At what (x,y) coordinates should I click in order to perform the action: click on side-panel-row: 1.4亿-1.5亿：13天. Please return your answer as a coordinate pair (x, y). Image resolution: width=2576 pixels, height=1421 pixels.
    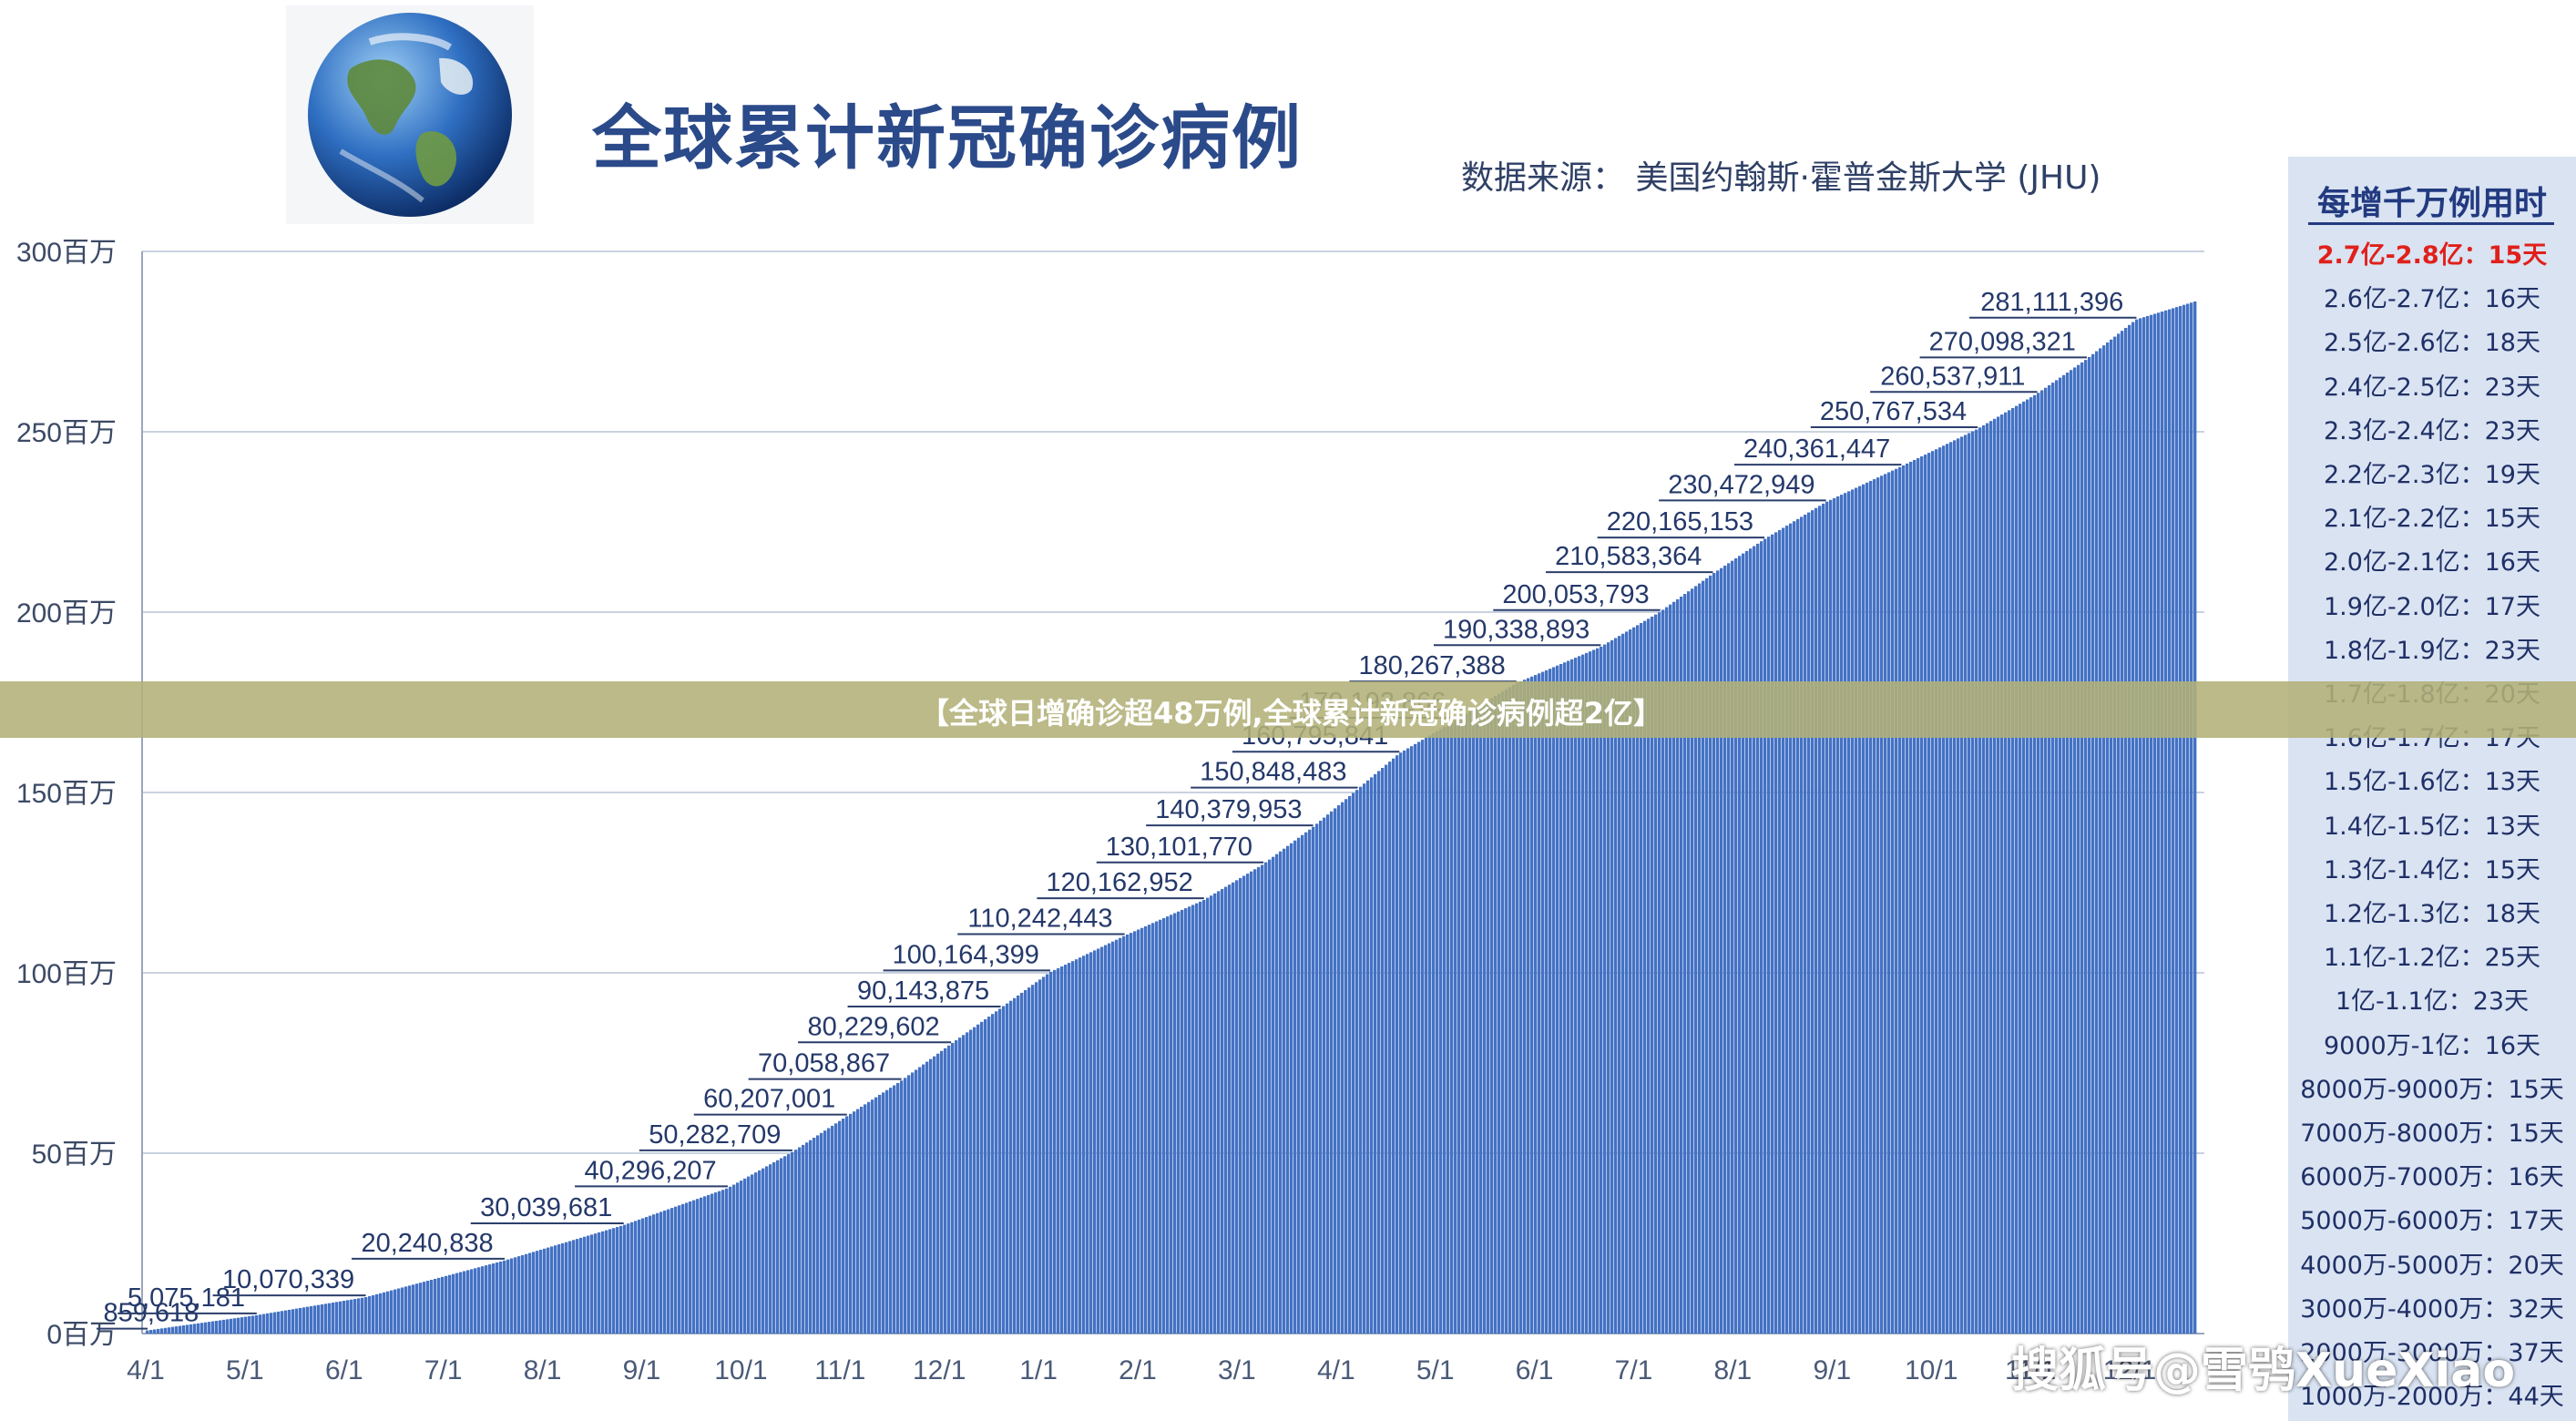
    Looking at the image, I should click on (2432, 824).